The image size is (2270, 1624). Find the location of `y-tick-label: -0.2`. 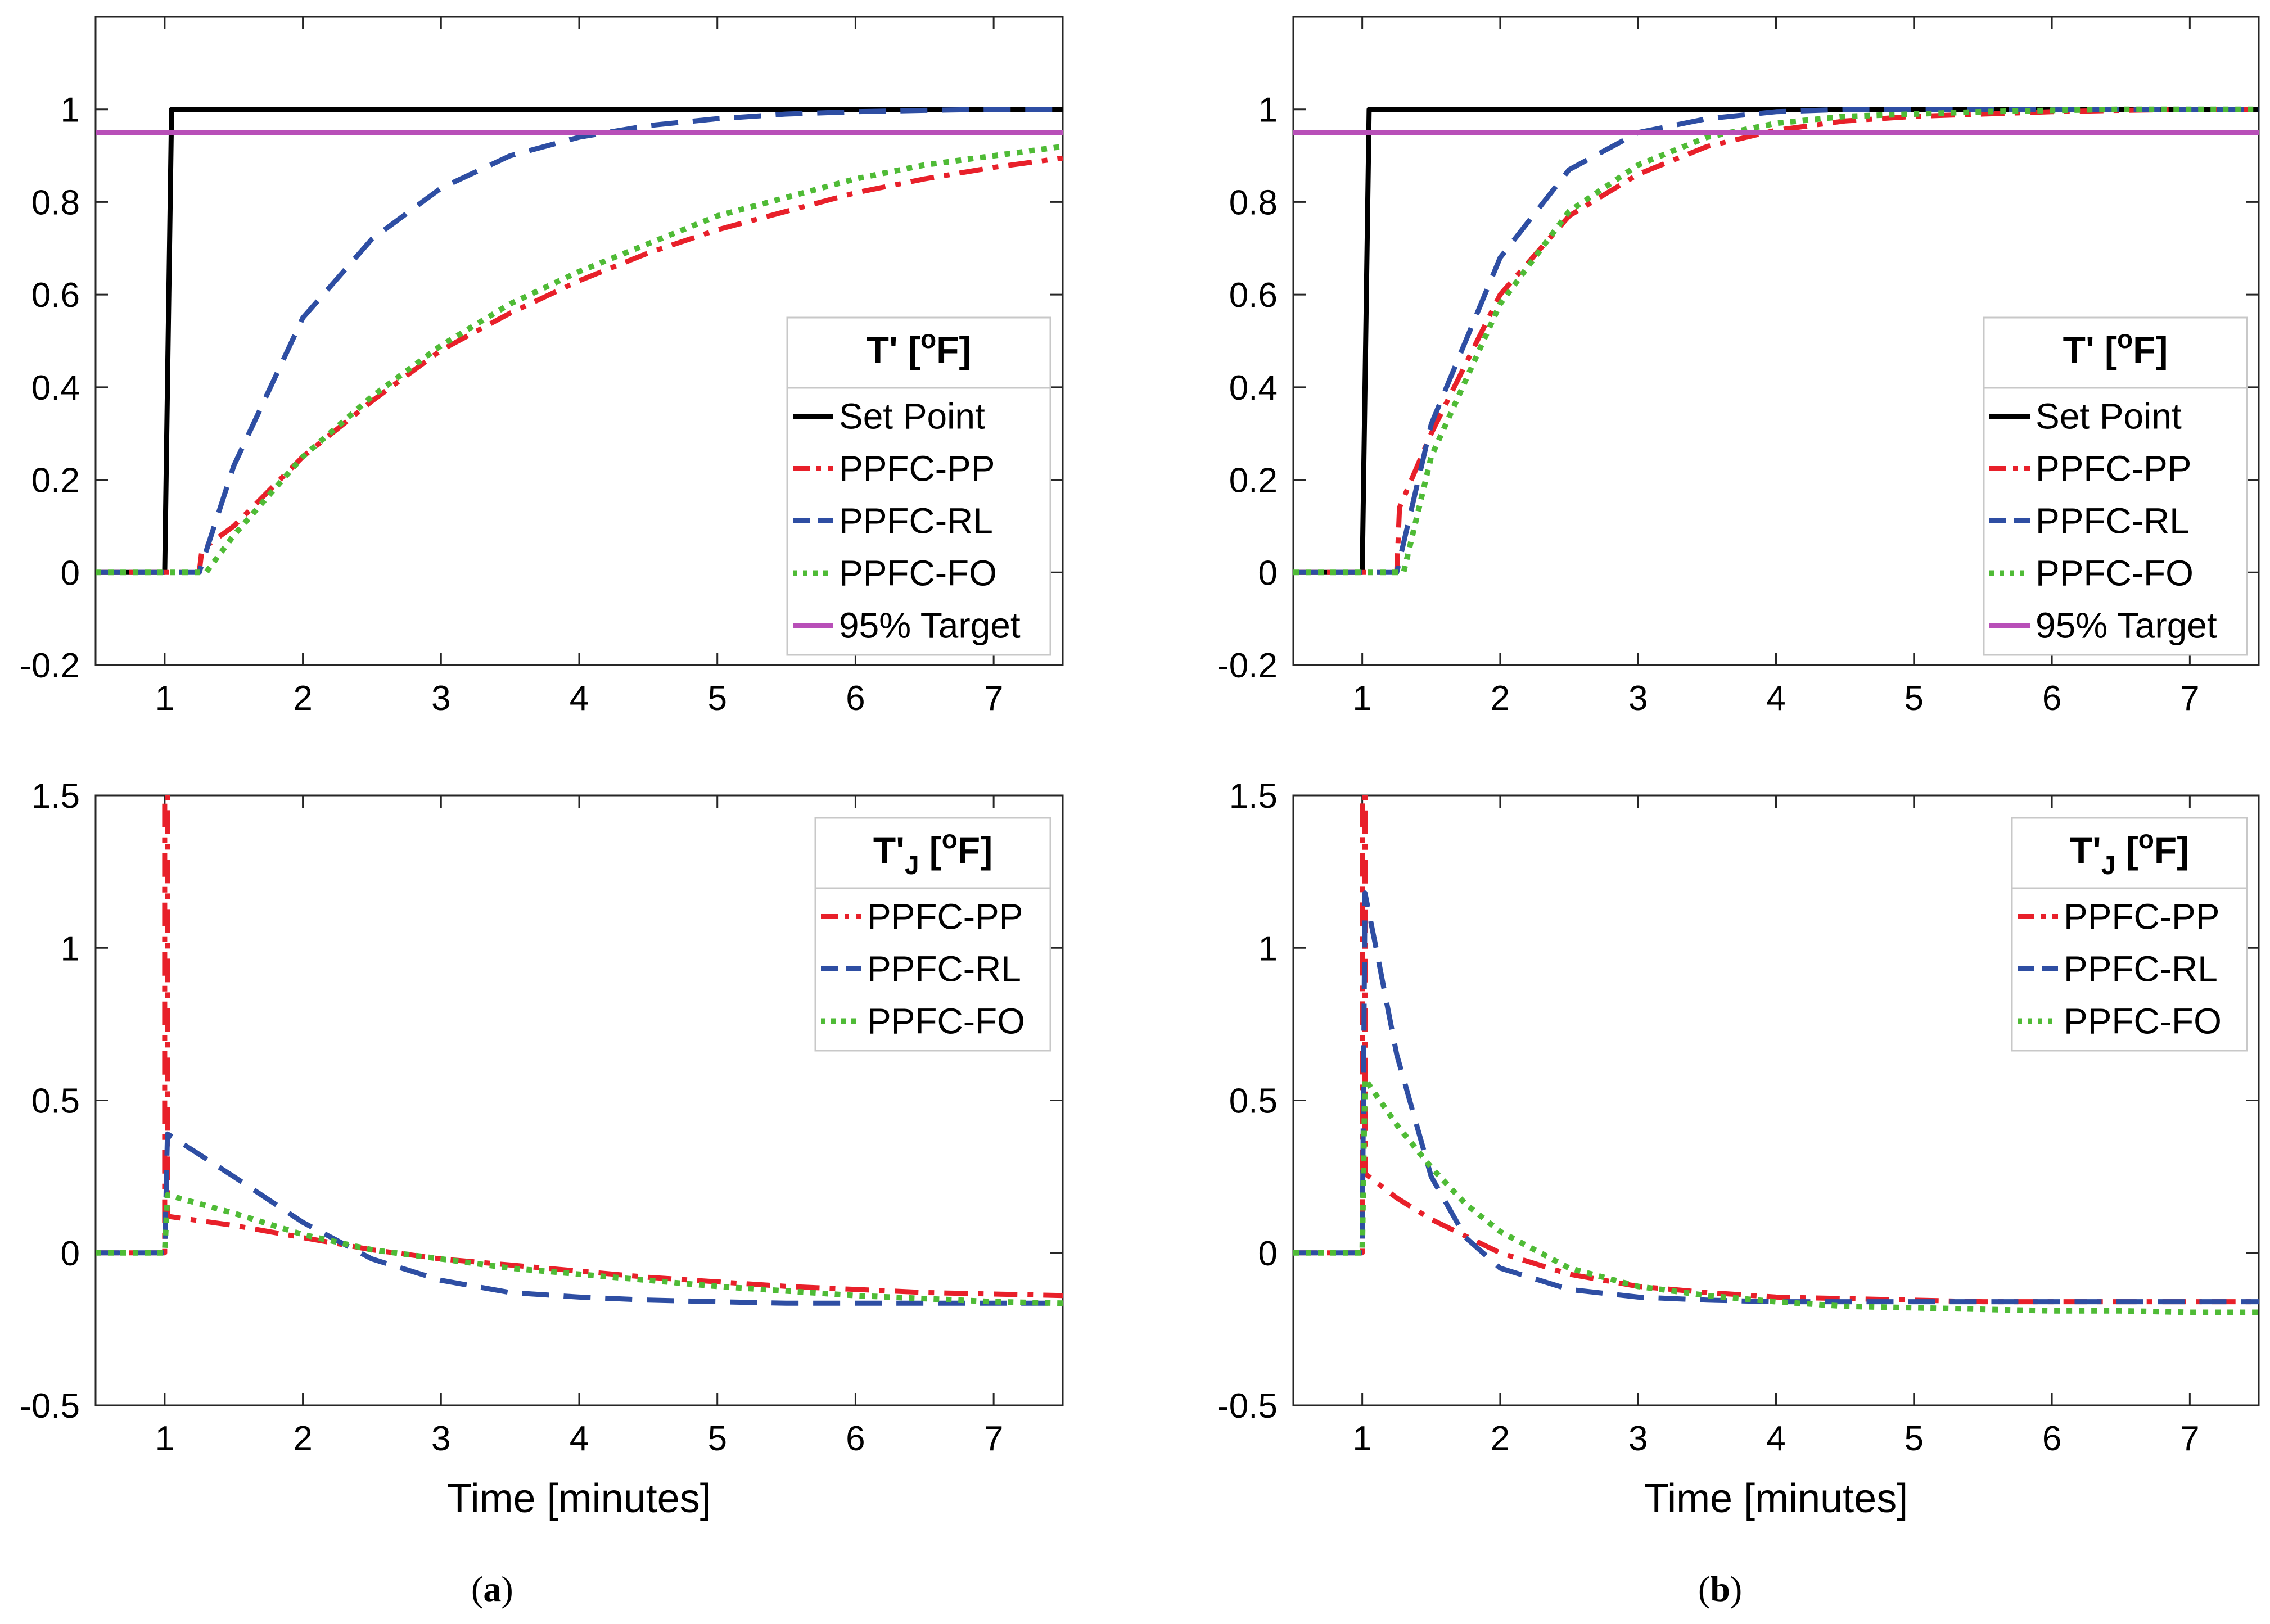

y-tick-label: -0.2 is located at coordinates (50, 665).